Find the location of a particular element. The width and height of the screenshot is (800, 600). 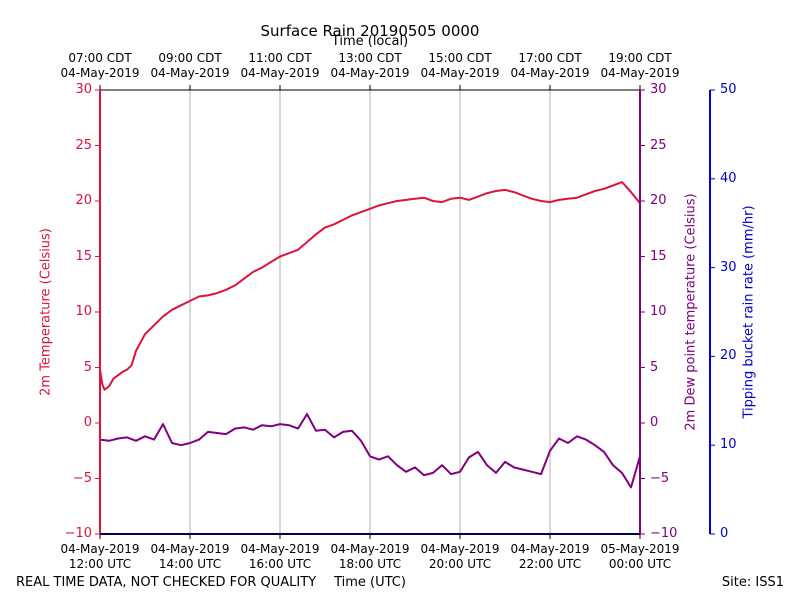

y-tick-label-right-rainrate: 50 is located at coordinates (728, 89).